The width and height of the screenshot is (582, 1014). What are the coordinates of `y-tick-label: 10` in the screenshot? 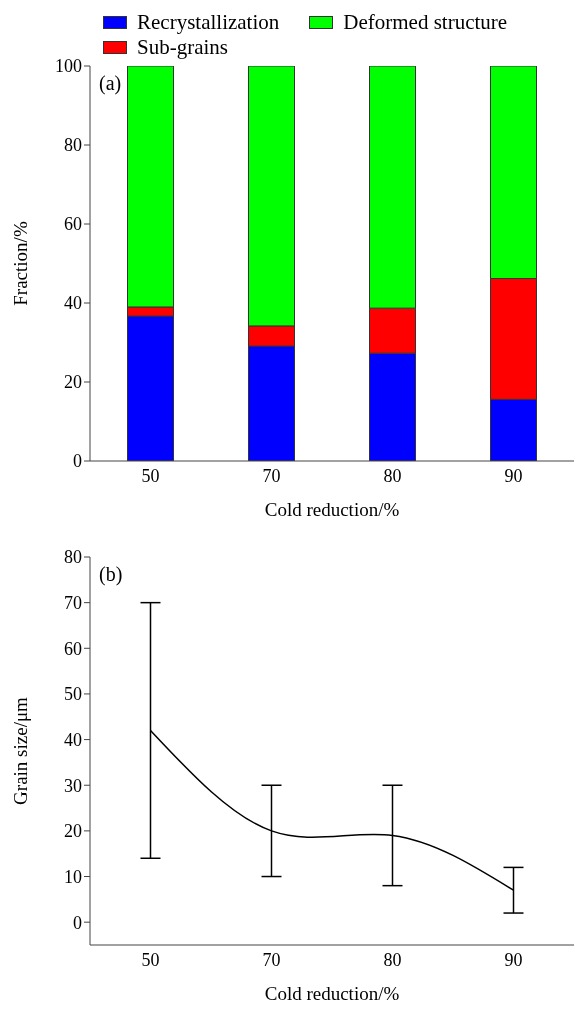 It's located at (73, 876).